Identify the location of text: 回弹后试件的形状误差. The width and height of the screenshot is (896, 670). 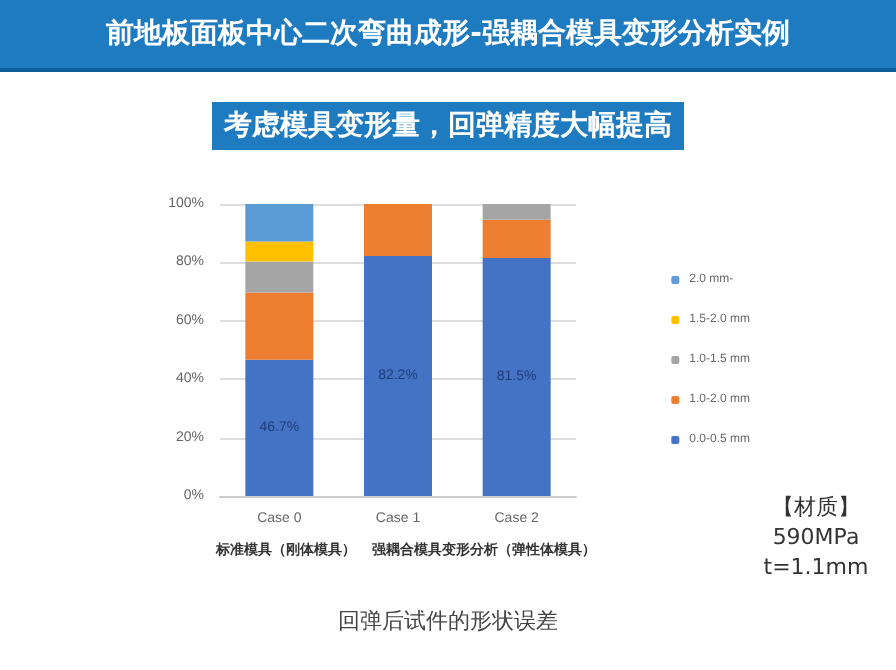
(448, 621).